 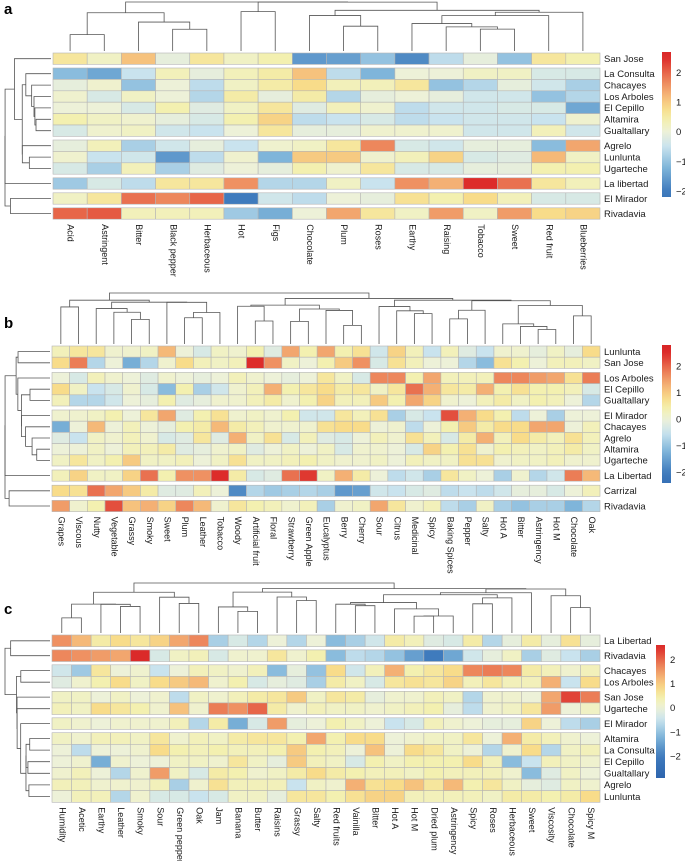 What do you see at coordinates (114, 537) in the screenshot?
I see `column-label: Vegetable` at bounding box center [114, 537].